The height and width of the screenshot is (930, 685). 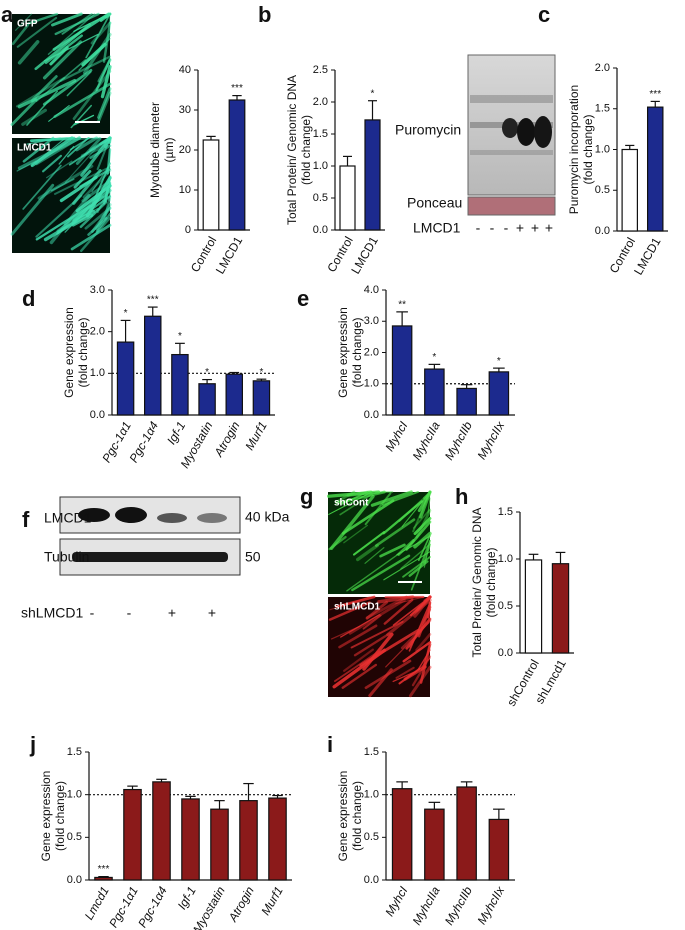 What do you see at coordinates (97, 290) in the screenshot?
I see `y-tick-label: 3.0` at bounding box center [97, 290].